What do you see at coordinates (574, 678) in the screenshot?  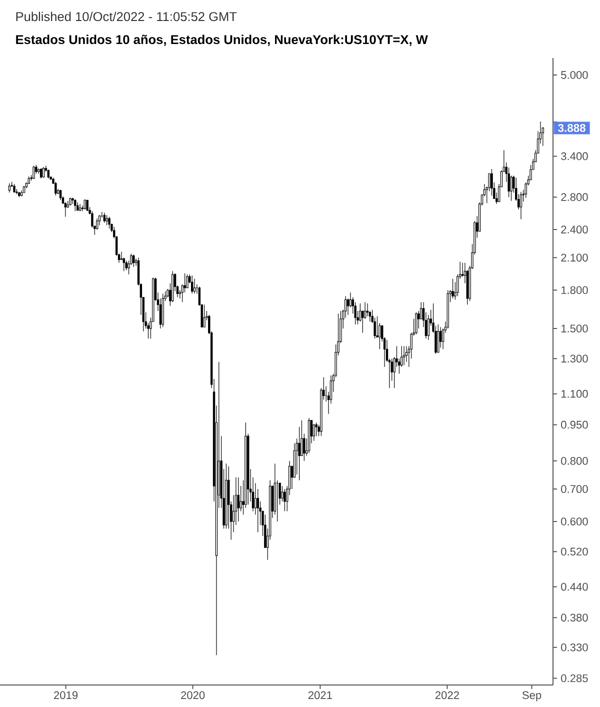 I see `y-tick-label: 0.285` at bounding box center [574, 678].